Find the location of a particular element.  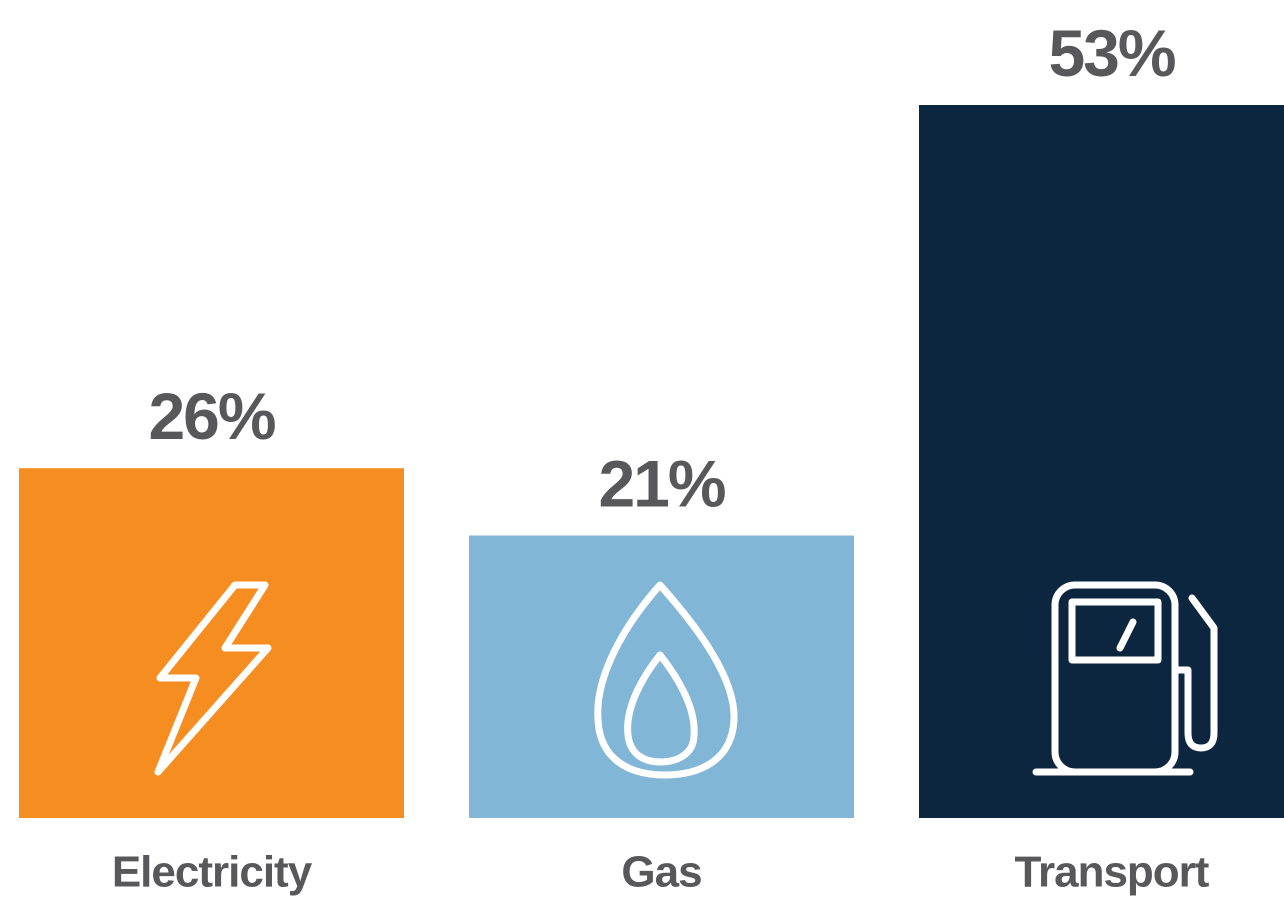

transport-icon is located at coordinates (1125, 678).